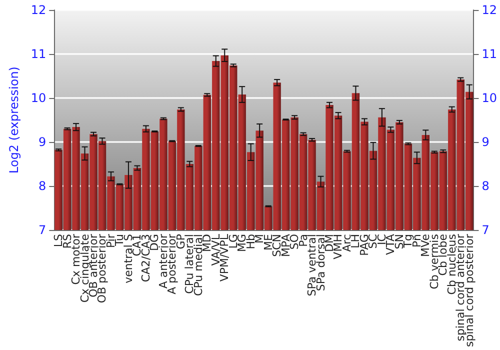 The height and width of the screenshot is (350, 500). I want to click on x-tick-label: A posterior, so click(172, 264).